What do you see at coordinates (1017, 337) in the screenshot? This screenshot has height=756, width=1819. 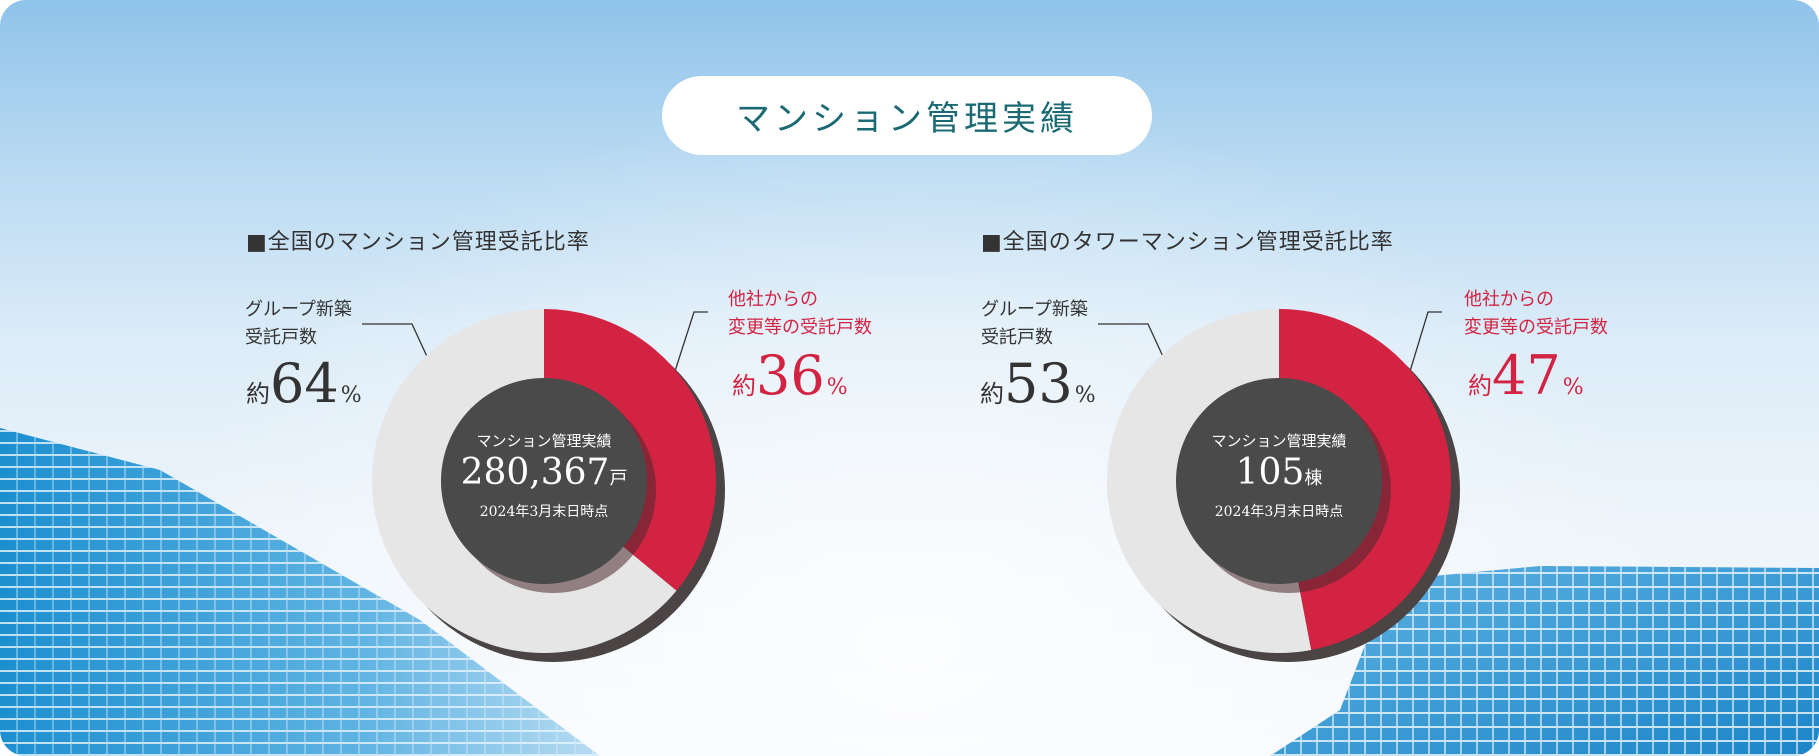 I see `right-gray-label-line2: 受託戸数` at bounding box center [1017, 337].